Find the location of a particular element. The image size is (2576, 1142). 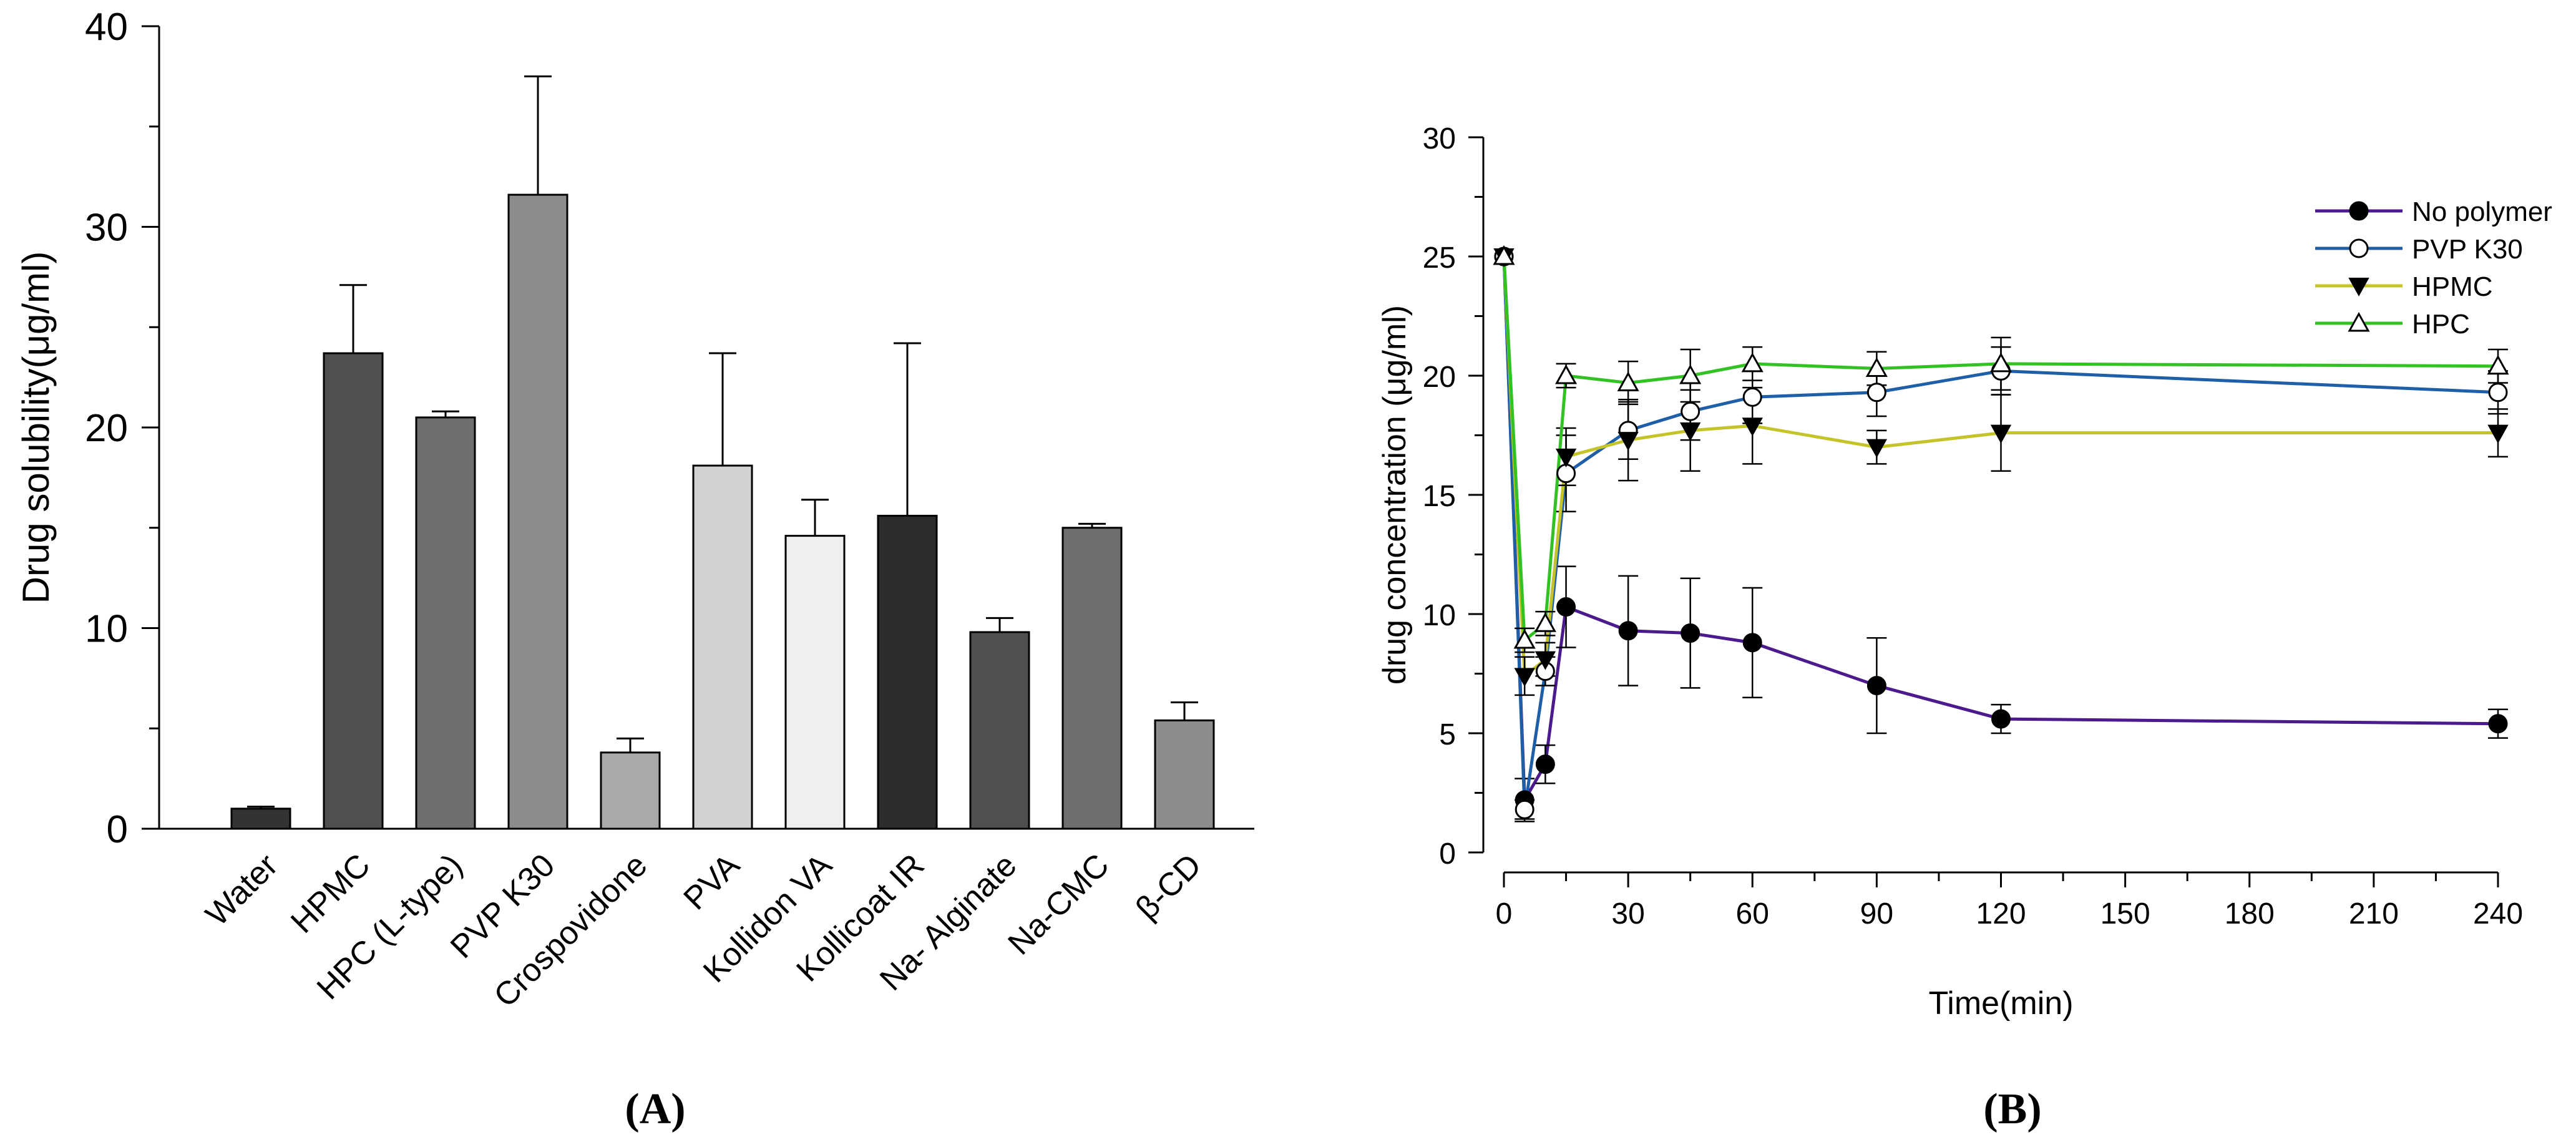

y-axis-label: Drug solubility(μg/ml) is located at coordinates (36, 428).